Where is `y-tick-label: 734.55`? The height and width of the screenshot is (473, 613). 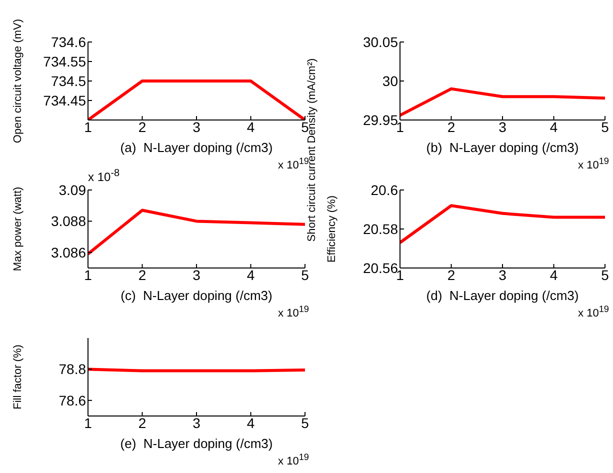
y-tick-label: 734.55 is located at coordinates (64, 61).